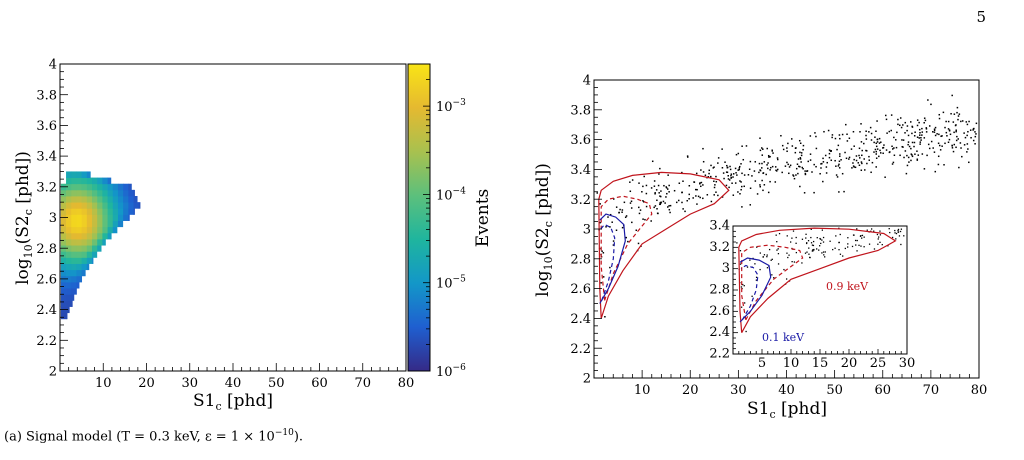  Describe the element at coordinates (587, 230) in the screenshot. I see `y-tick-label: 3` at that location.